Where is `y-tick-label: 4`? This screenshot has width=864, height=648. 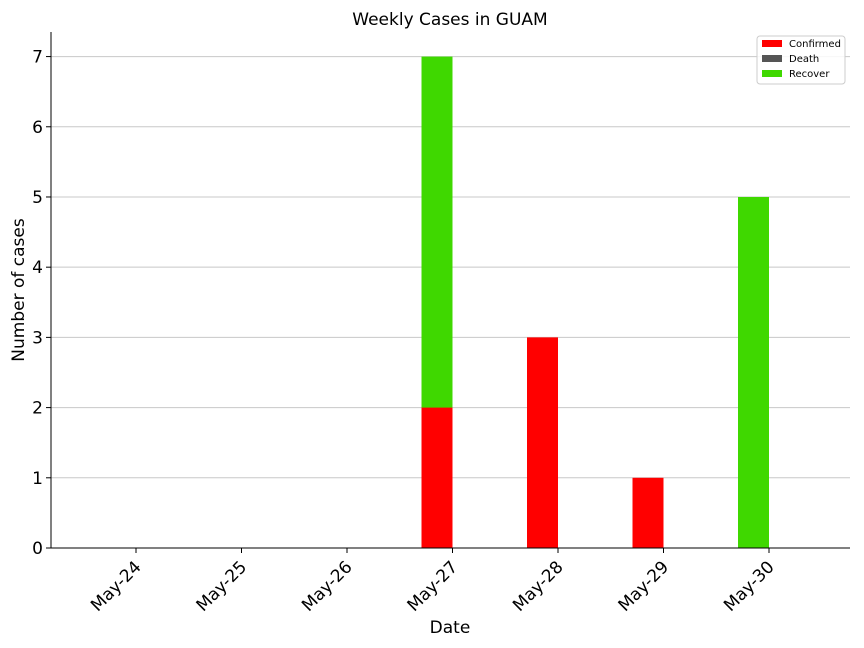
y-tick-label: 4 is located at coordinates (37, 268).